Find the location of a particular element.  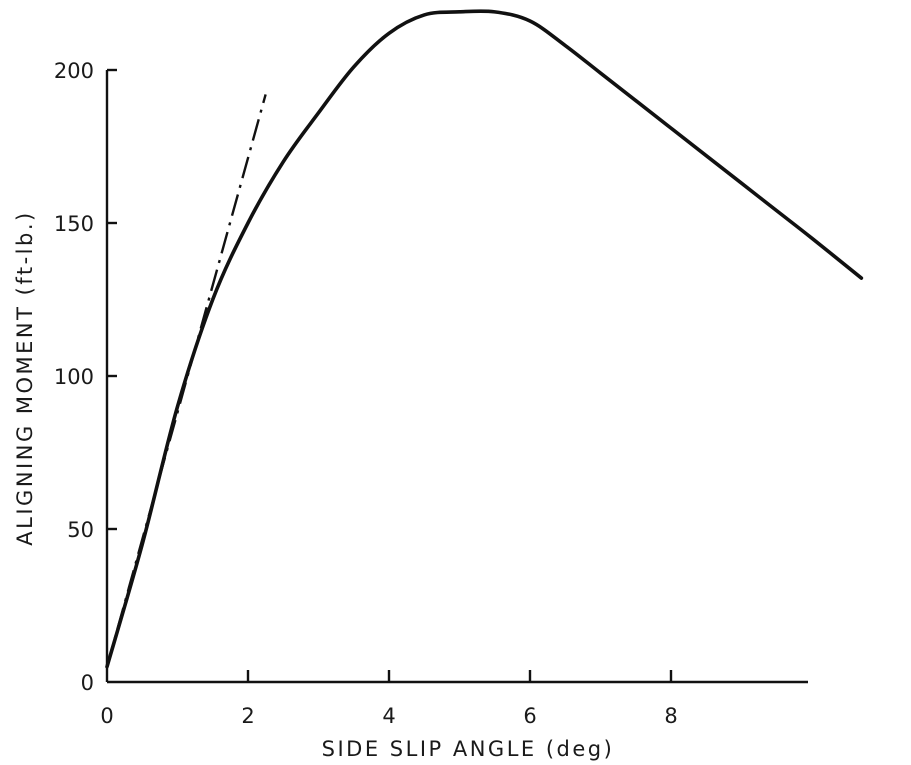

x-tick-label: 8 is located at coordinates (670, 716).